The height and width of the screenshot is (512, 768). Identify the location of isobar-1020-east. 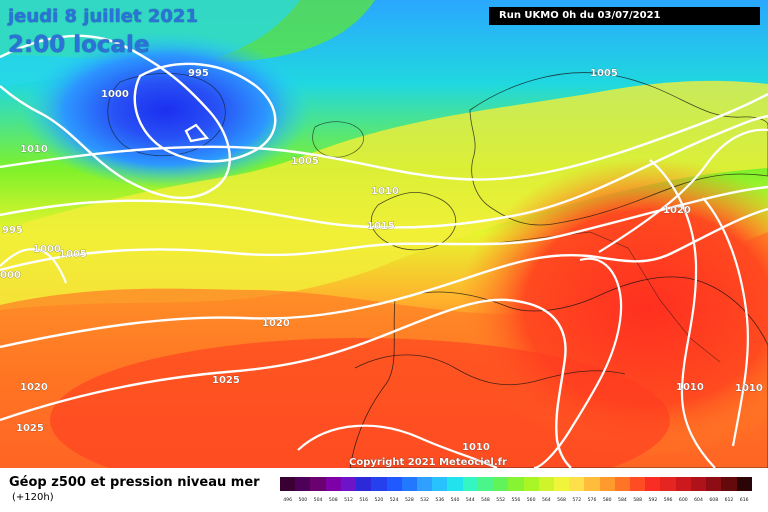
(683, 190).